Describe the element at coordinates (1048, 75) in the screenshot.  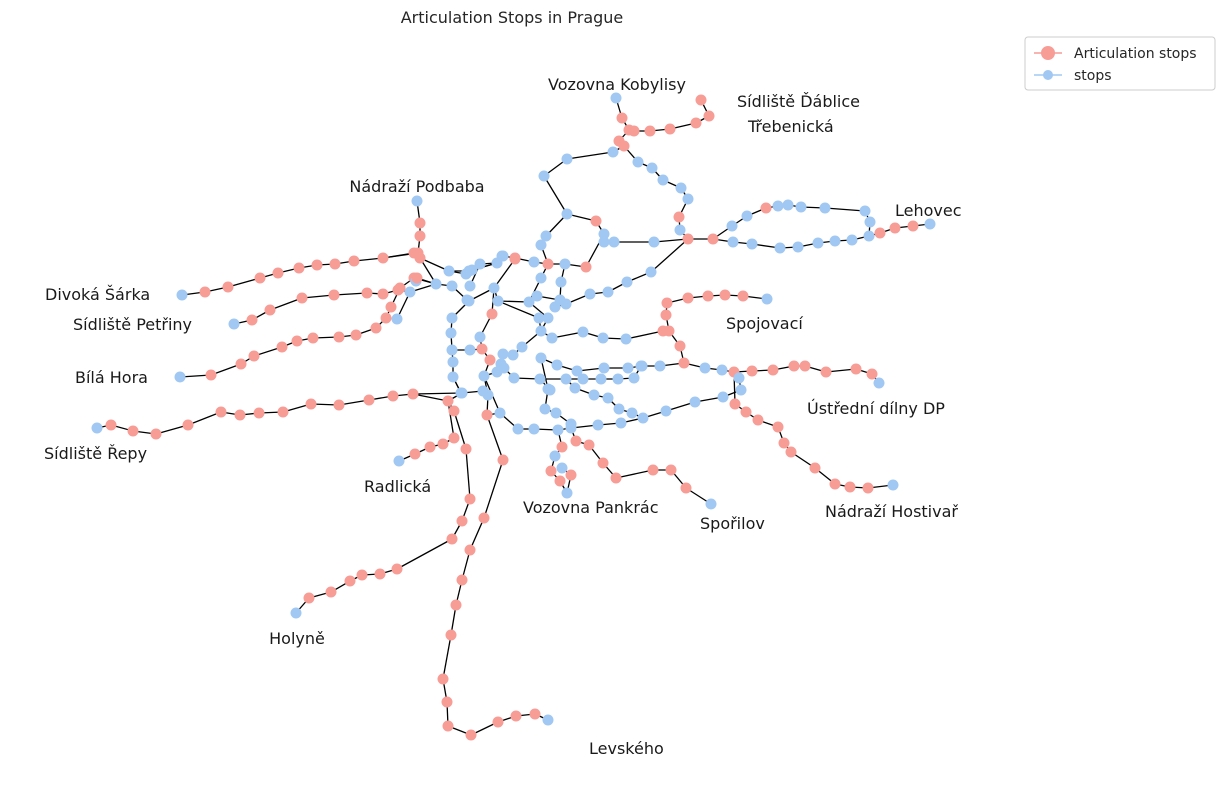
I see `legend-marker-stops` at that location.